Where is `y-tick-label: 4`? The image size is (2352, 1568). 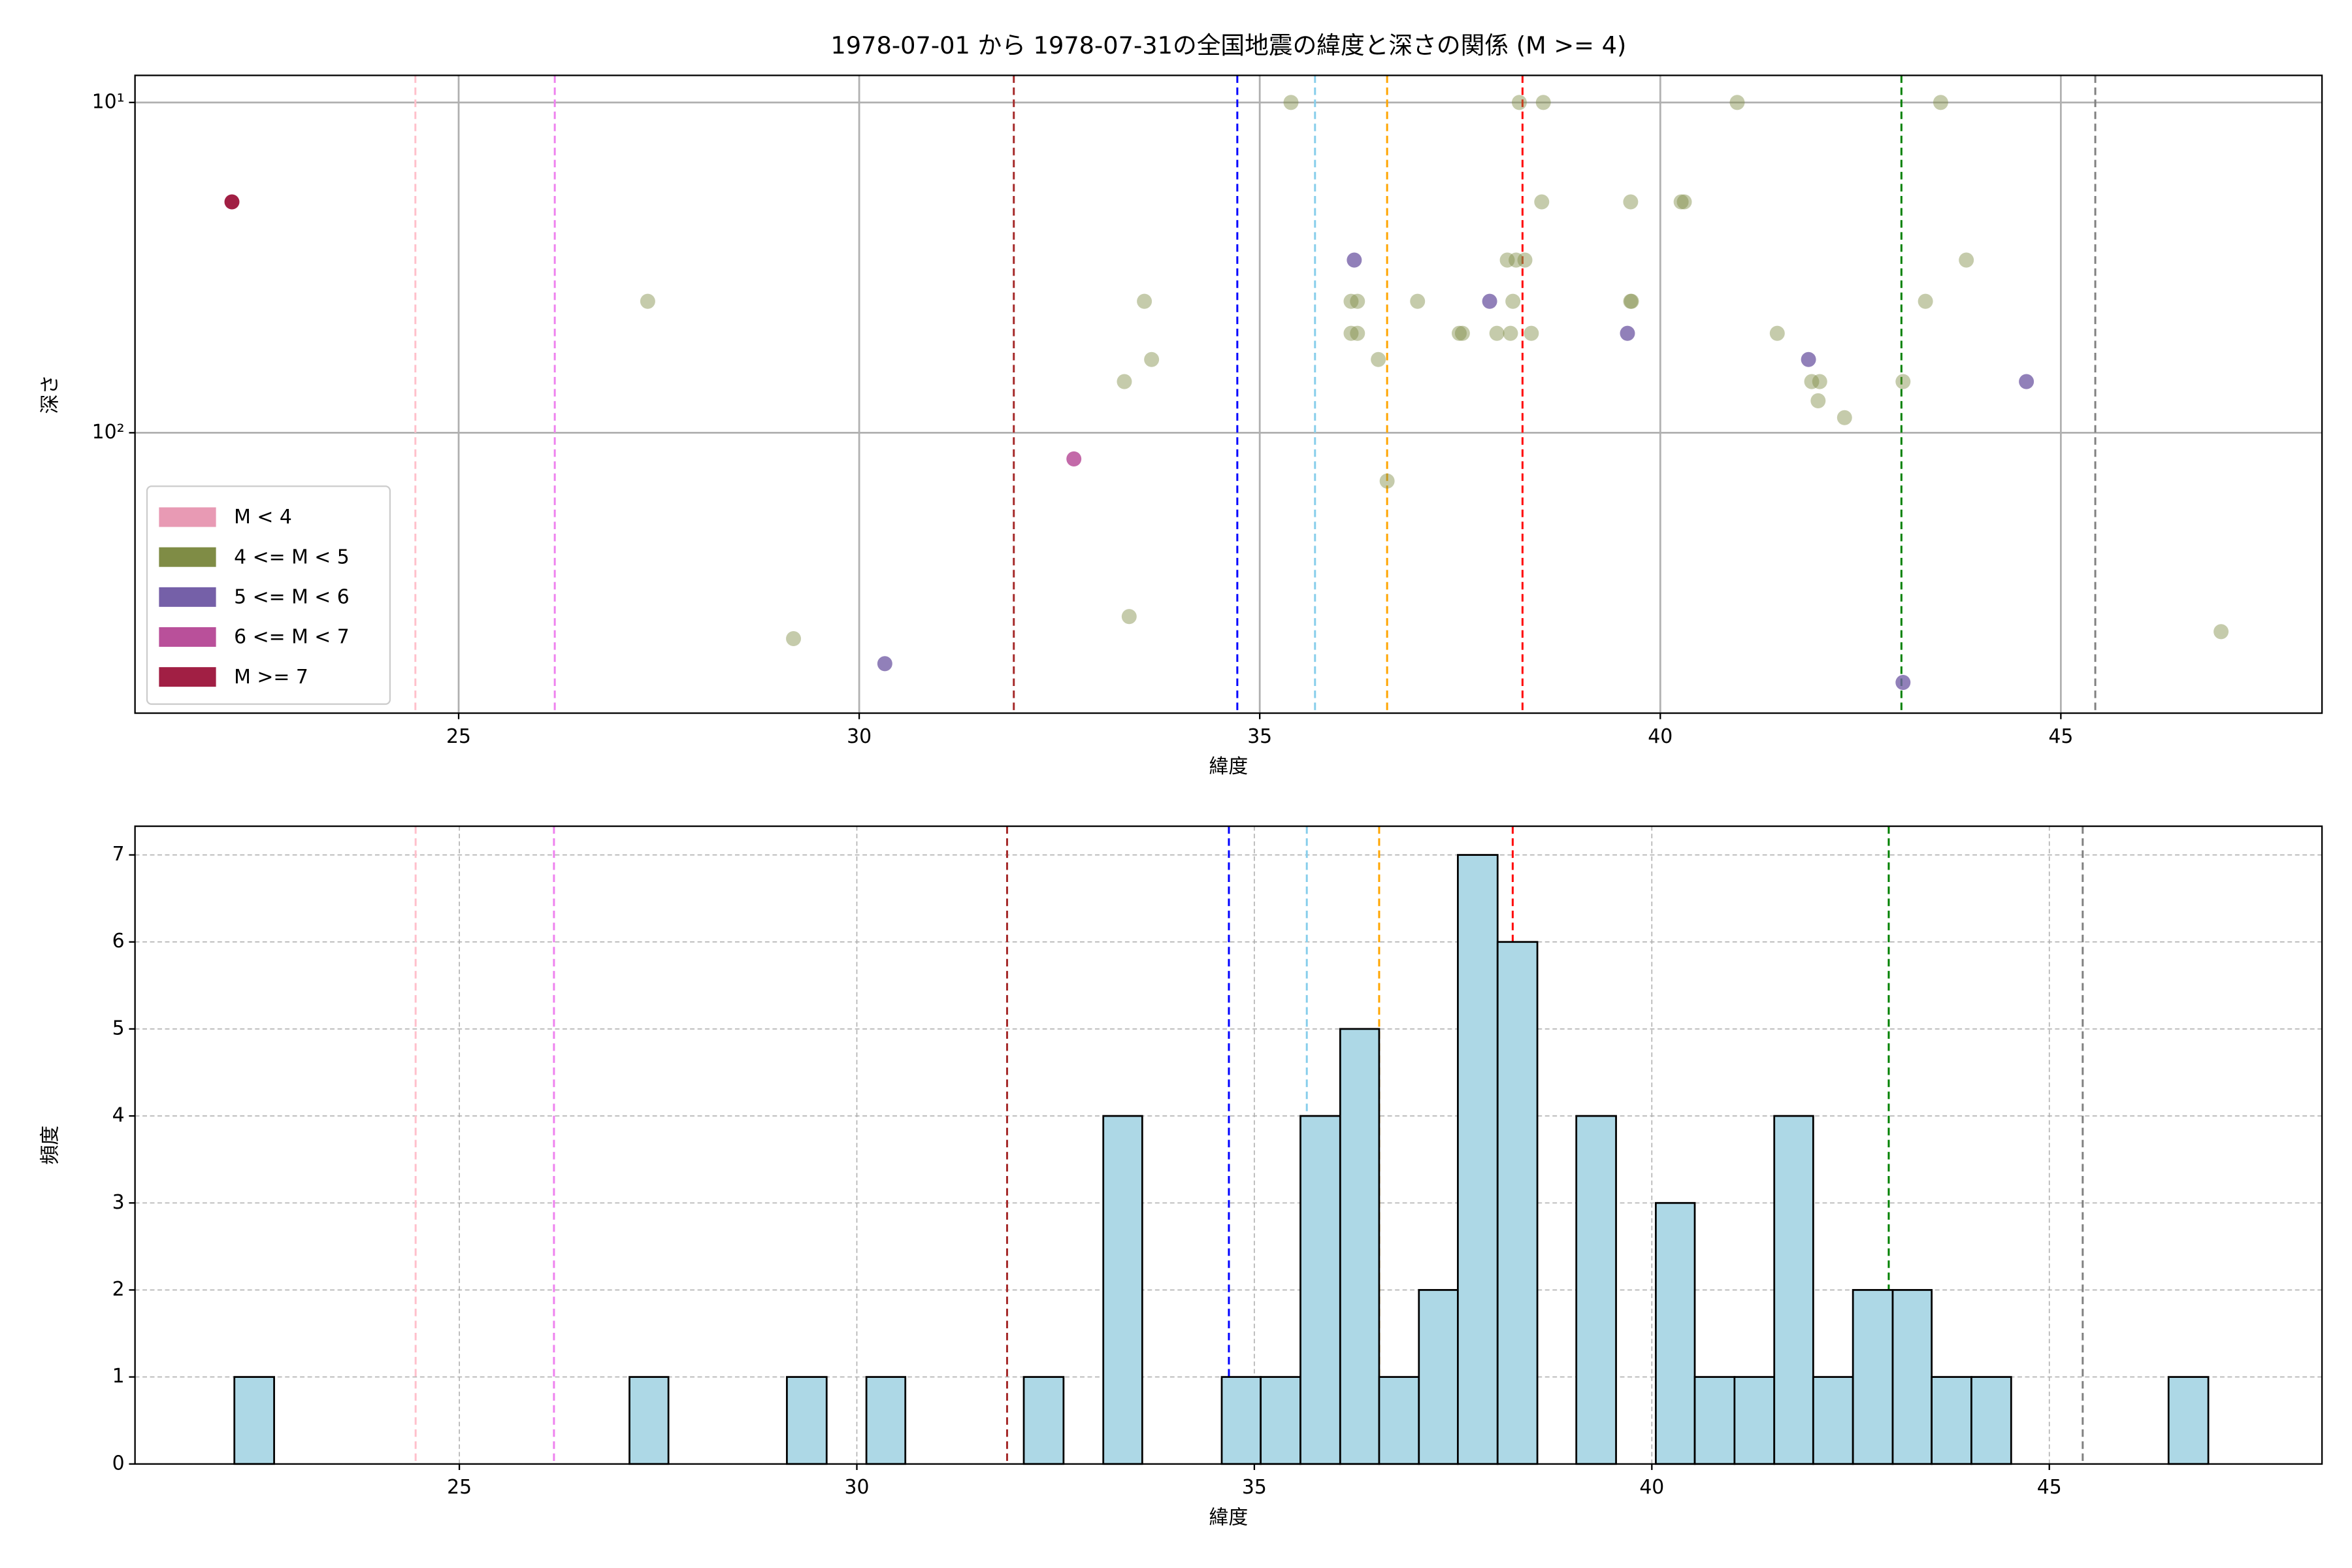 y-tick-label: 4 is located at coordinates (118, 1115).